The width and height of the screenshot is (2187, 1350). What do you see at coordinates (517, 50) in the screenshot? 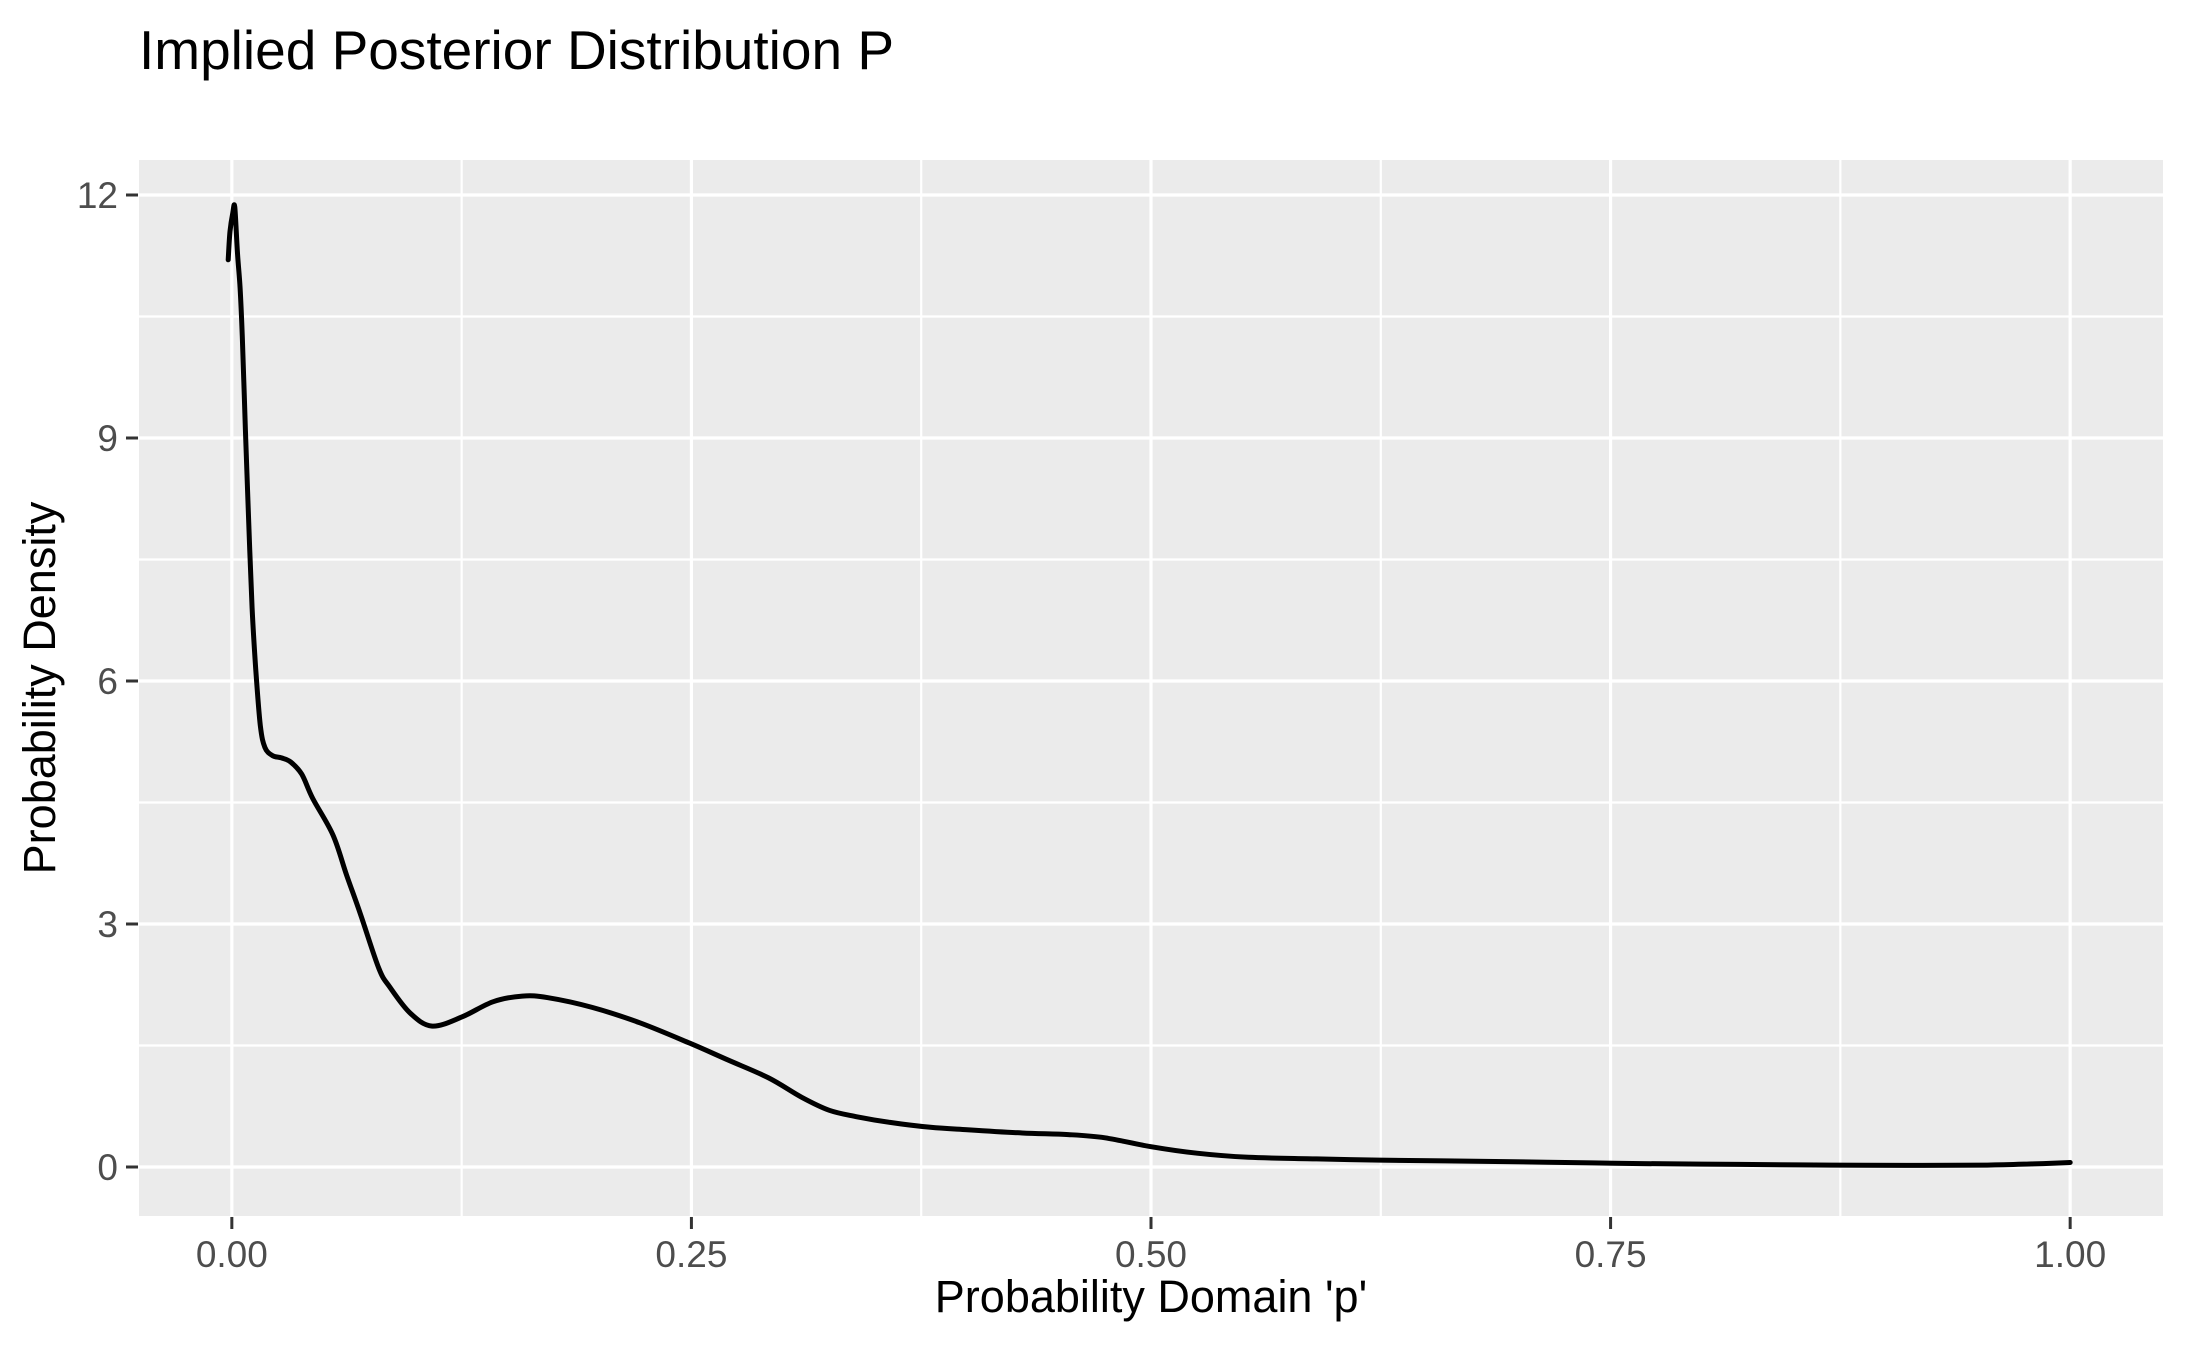
I see `plot-title: Implied Posterior Distribution P` at bounding box center [517, 50].